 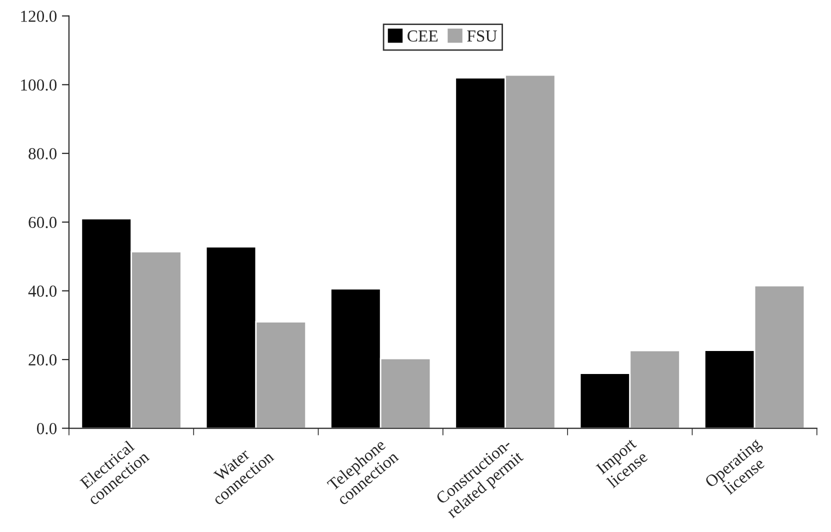 I want to click on legend-label: CEE, so click(x=423, y=36).